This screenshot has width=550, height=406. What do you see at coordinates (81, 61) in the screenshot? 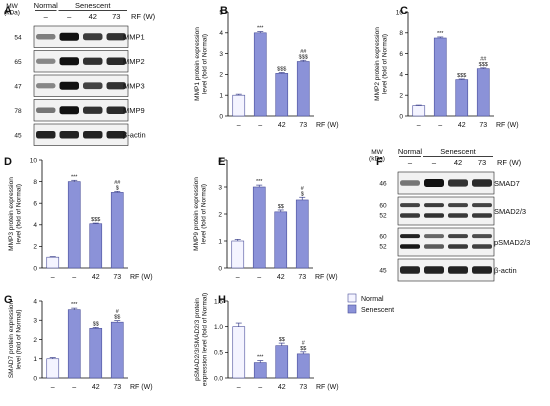
I see `blot-strip` at bounding box center [81, 61].